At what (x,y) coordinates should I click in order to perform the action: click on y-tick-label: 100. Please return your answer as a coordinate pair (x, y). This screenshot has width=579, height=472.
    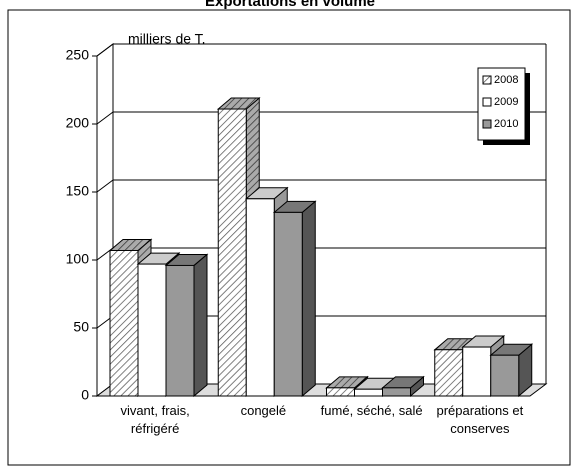
    Looking at the image, I should click on (78, 259).